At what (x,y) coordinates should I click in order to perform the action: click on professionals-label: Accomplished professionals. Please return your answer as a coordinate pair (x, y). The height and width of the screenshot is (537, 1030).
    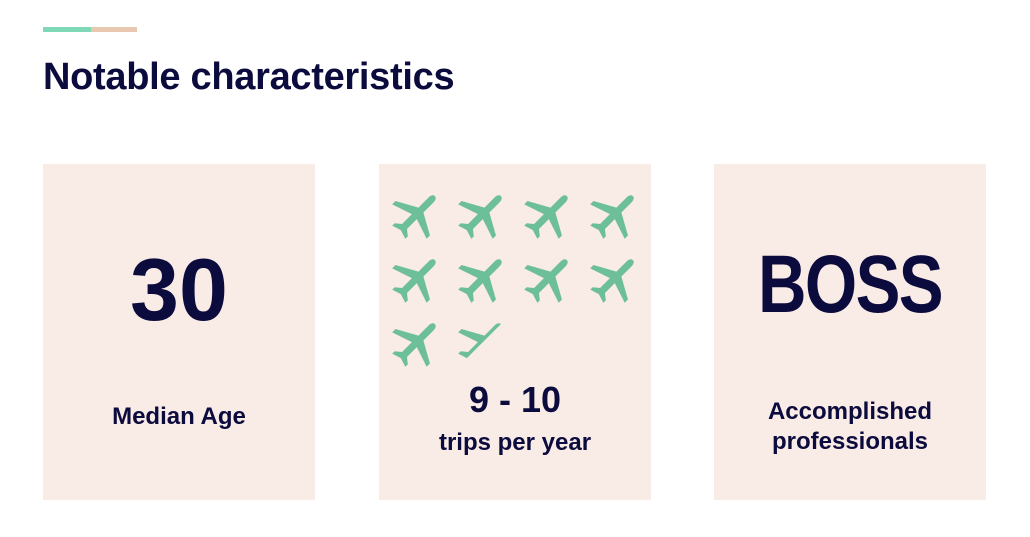
    Looking at the image, I should click on (850, 427).